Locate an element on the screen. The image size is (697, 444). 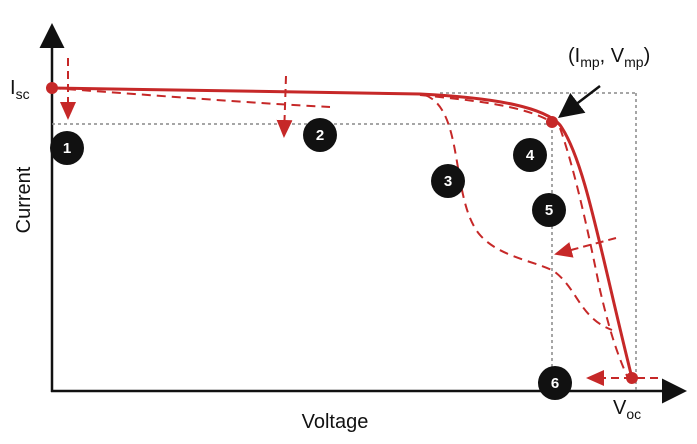
marker-number: 5 is located at coordinates (549, 210).